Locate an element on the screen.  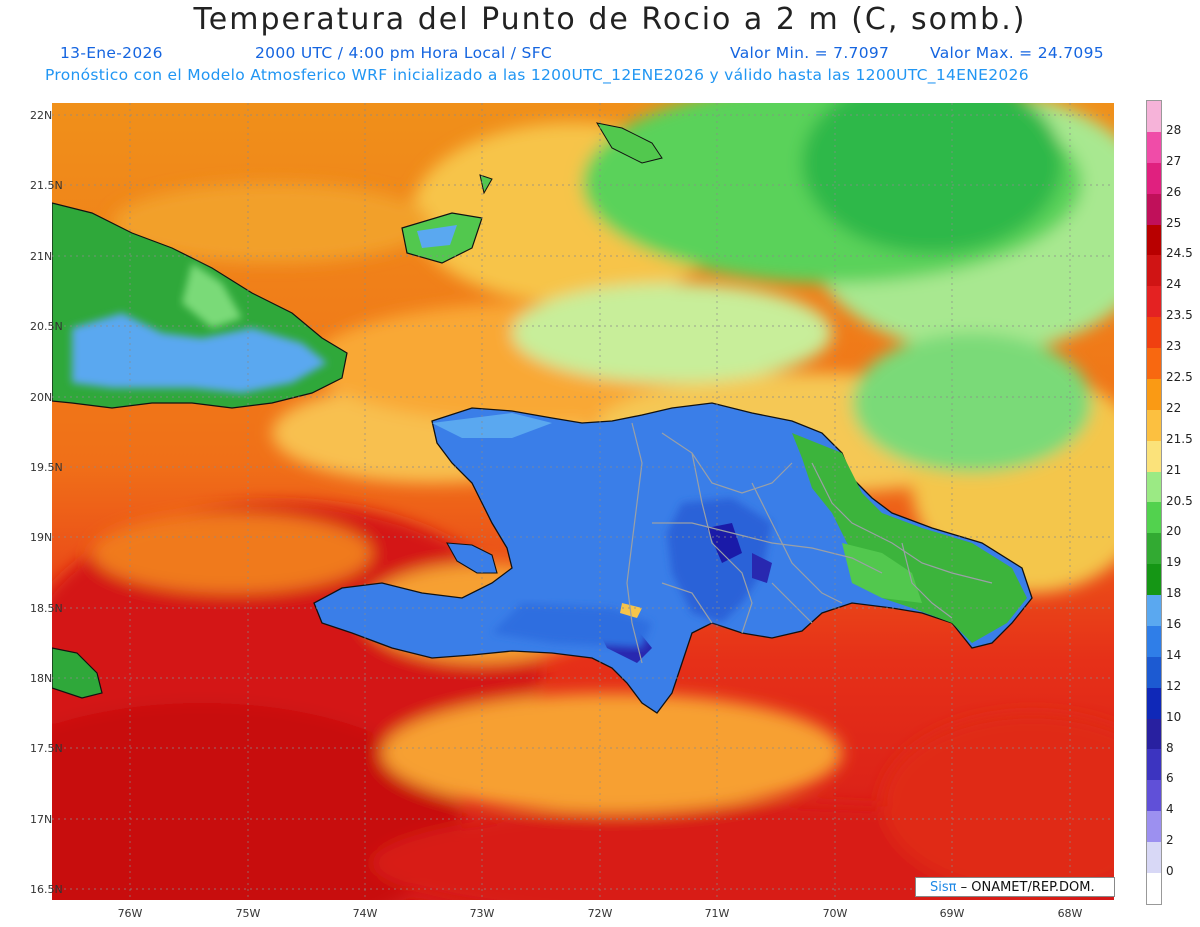
max-value: Valor Max. = 24.7095 is located at coordinates (1017, 53).